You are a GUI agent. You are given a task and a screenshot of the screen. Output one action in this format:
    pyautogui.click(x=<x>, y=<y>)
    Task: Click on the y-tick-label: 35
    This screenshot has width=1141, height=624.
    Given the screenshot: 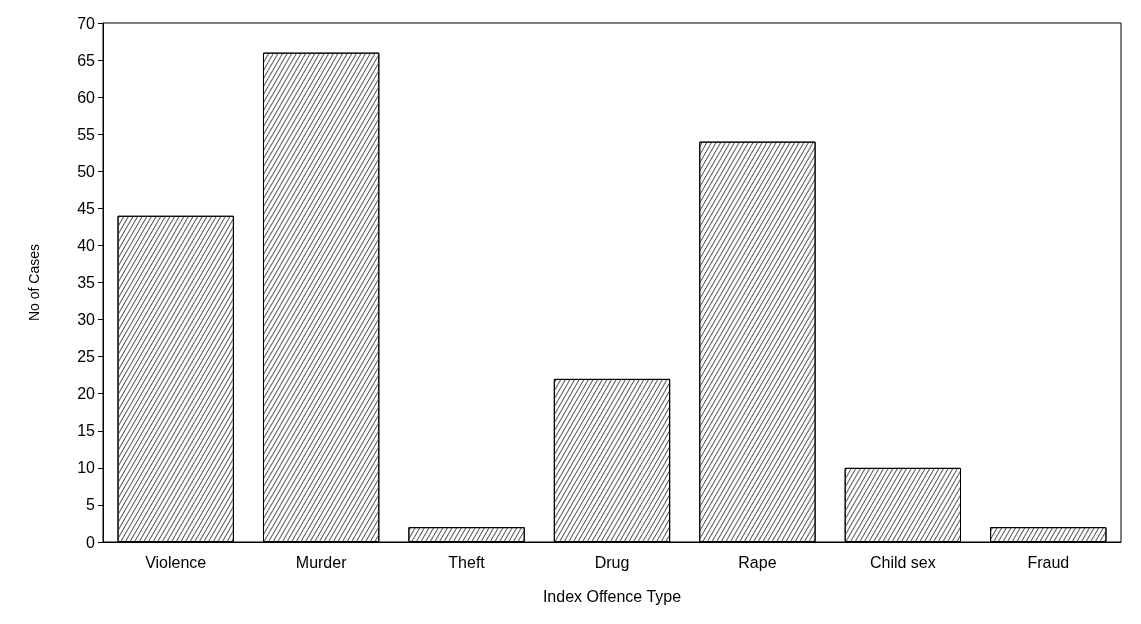 What is the action you would take?
    pyautogui.click(x=86, y=282)
    